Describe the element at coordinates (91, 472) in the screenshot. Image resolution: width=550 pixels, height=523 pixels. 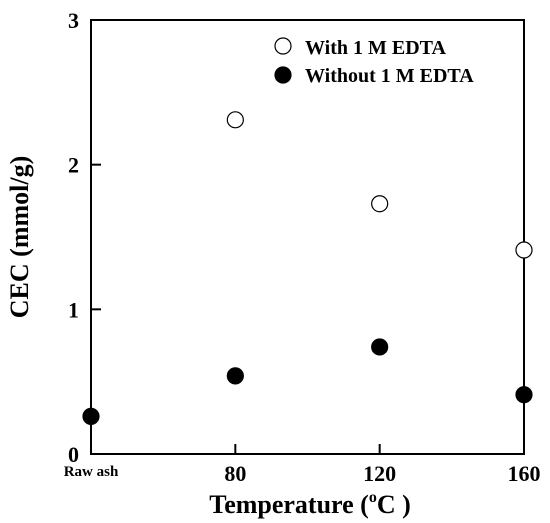
I see `x-tick-label: Raw ash` at that location.